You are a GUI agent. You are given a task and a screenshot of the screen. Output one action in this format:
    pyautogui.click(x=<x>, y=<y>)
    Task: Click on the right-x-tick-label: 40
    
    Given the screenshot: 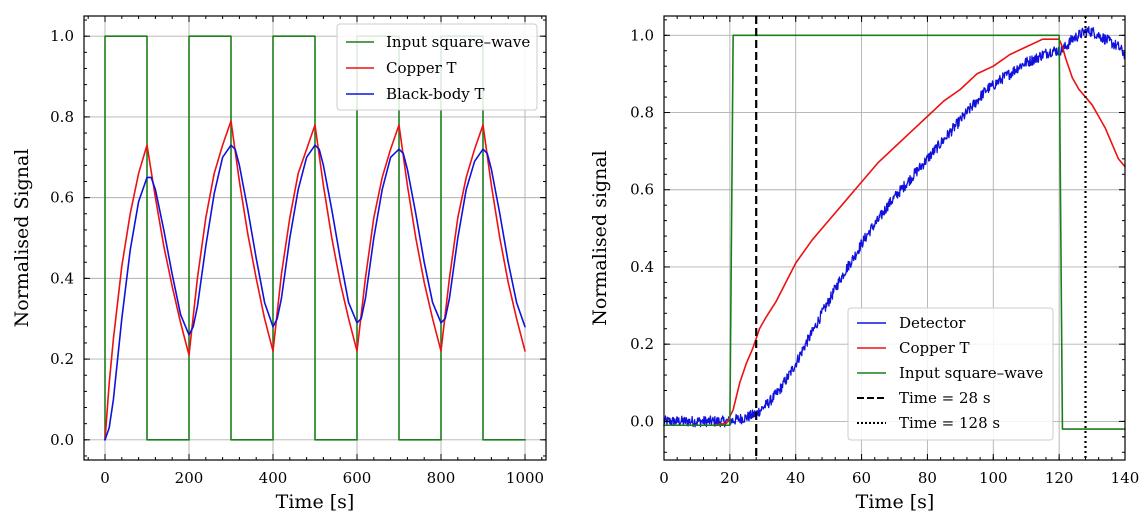 What is the action you would take?
    pyautogui.click(x=795, y=478)
    